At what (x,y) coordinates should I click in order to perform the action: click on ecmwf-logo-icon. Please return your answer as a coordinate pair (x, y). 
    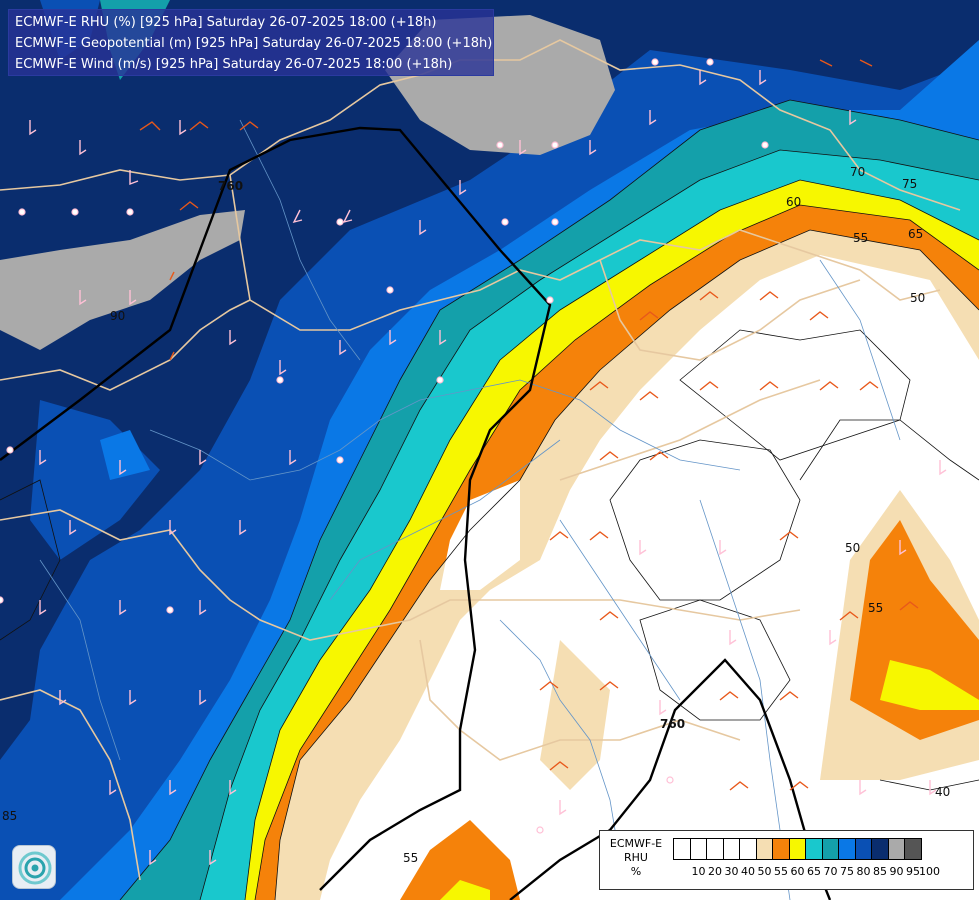
    Looking at the image, I should click on (34, 867).